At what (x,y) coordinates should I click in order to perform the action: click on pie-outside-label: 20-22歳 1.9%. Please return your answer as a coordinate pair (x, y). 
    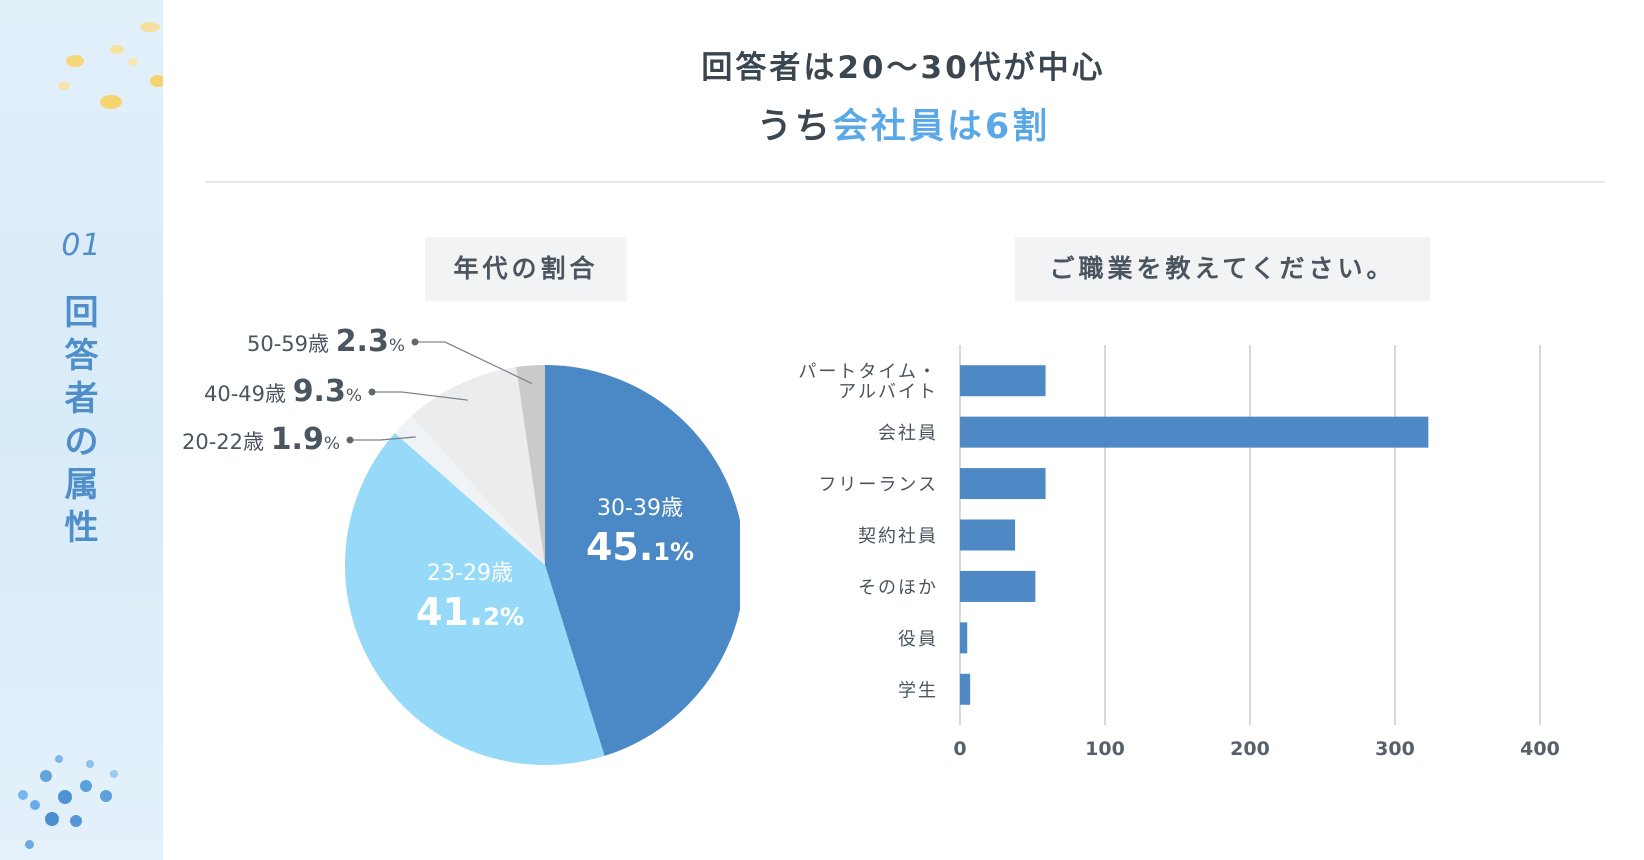
    Looking at the image, I should click on (261, 439).